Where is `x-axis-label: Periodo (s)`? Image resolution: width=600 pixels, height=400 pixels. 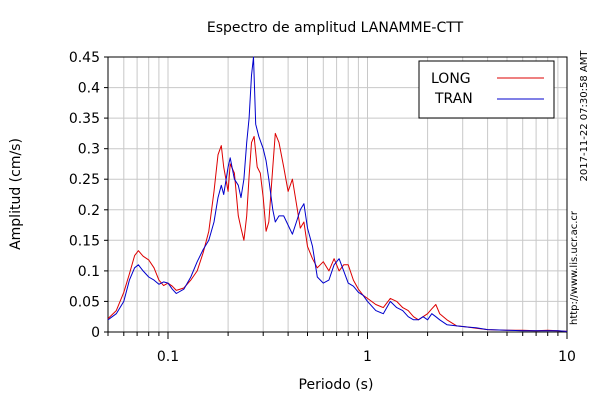 x-axis-label: Periodo (s) is located at coordinates (336, 385).